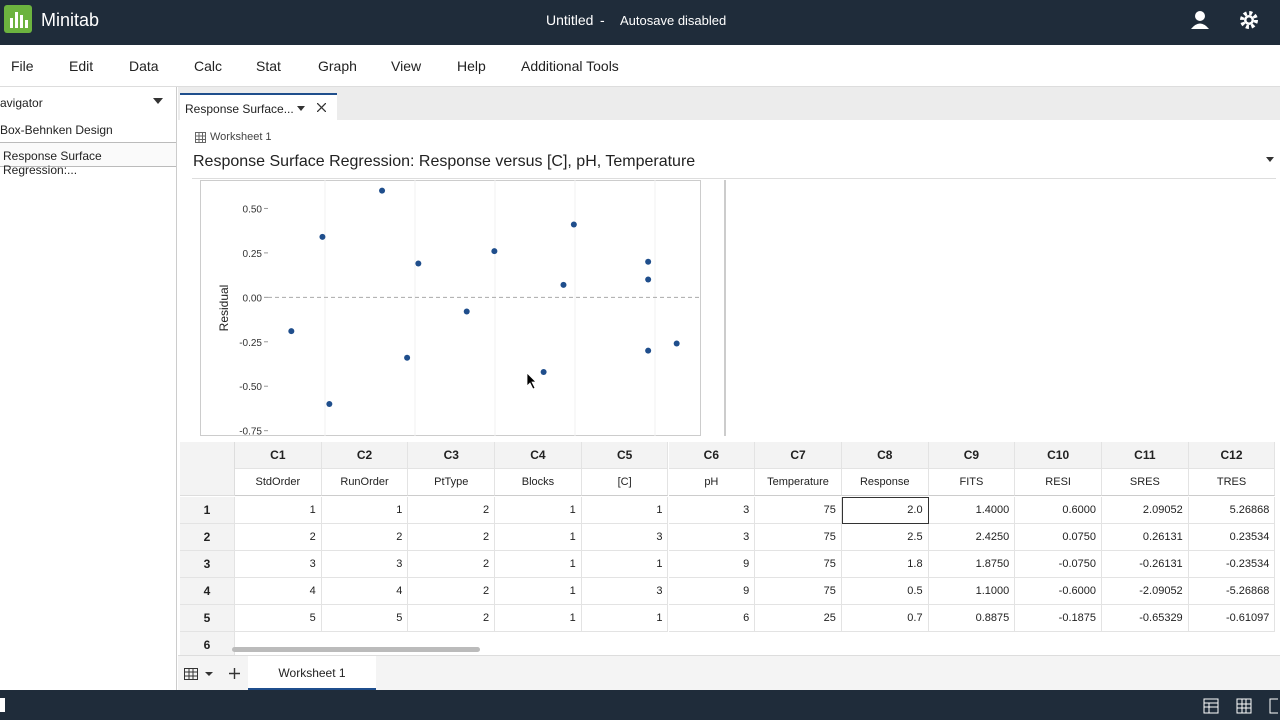 This screenshot has width=1280, height=720. I want to click on menu-item: File, so click(22, 66).